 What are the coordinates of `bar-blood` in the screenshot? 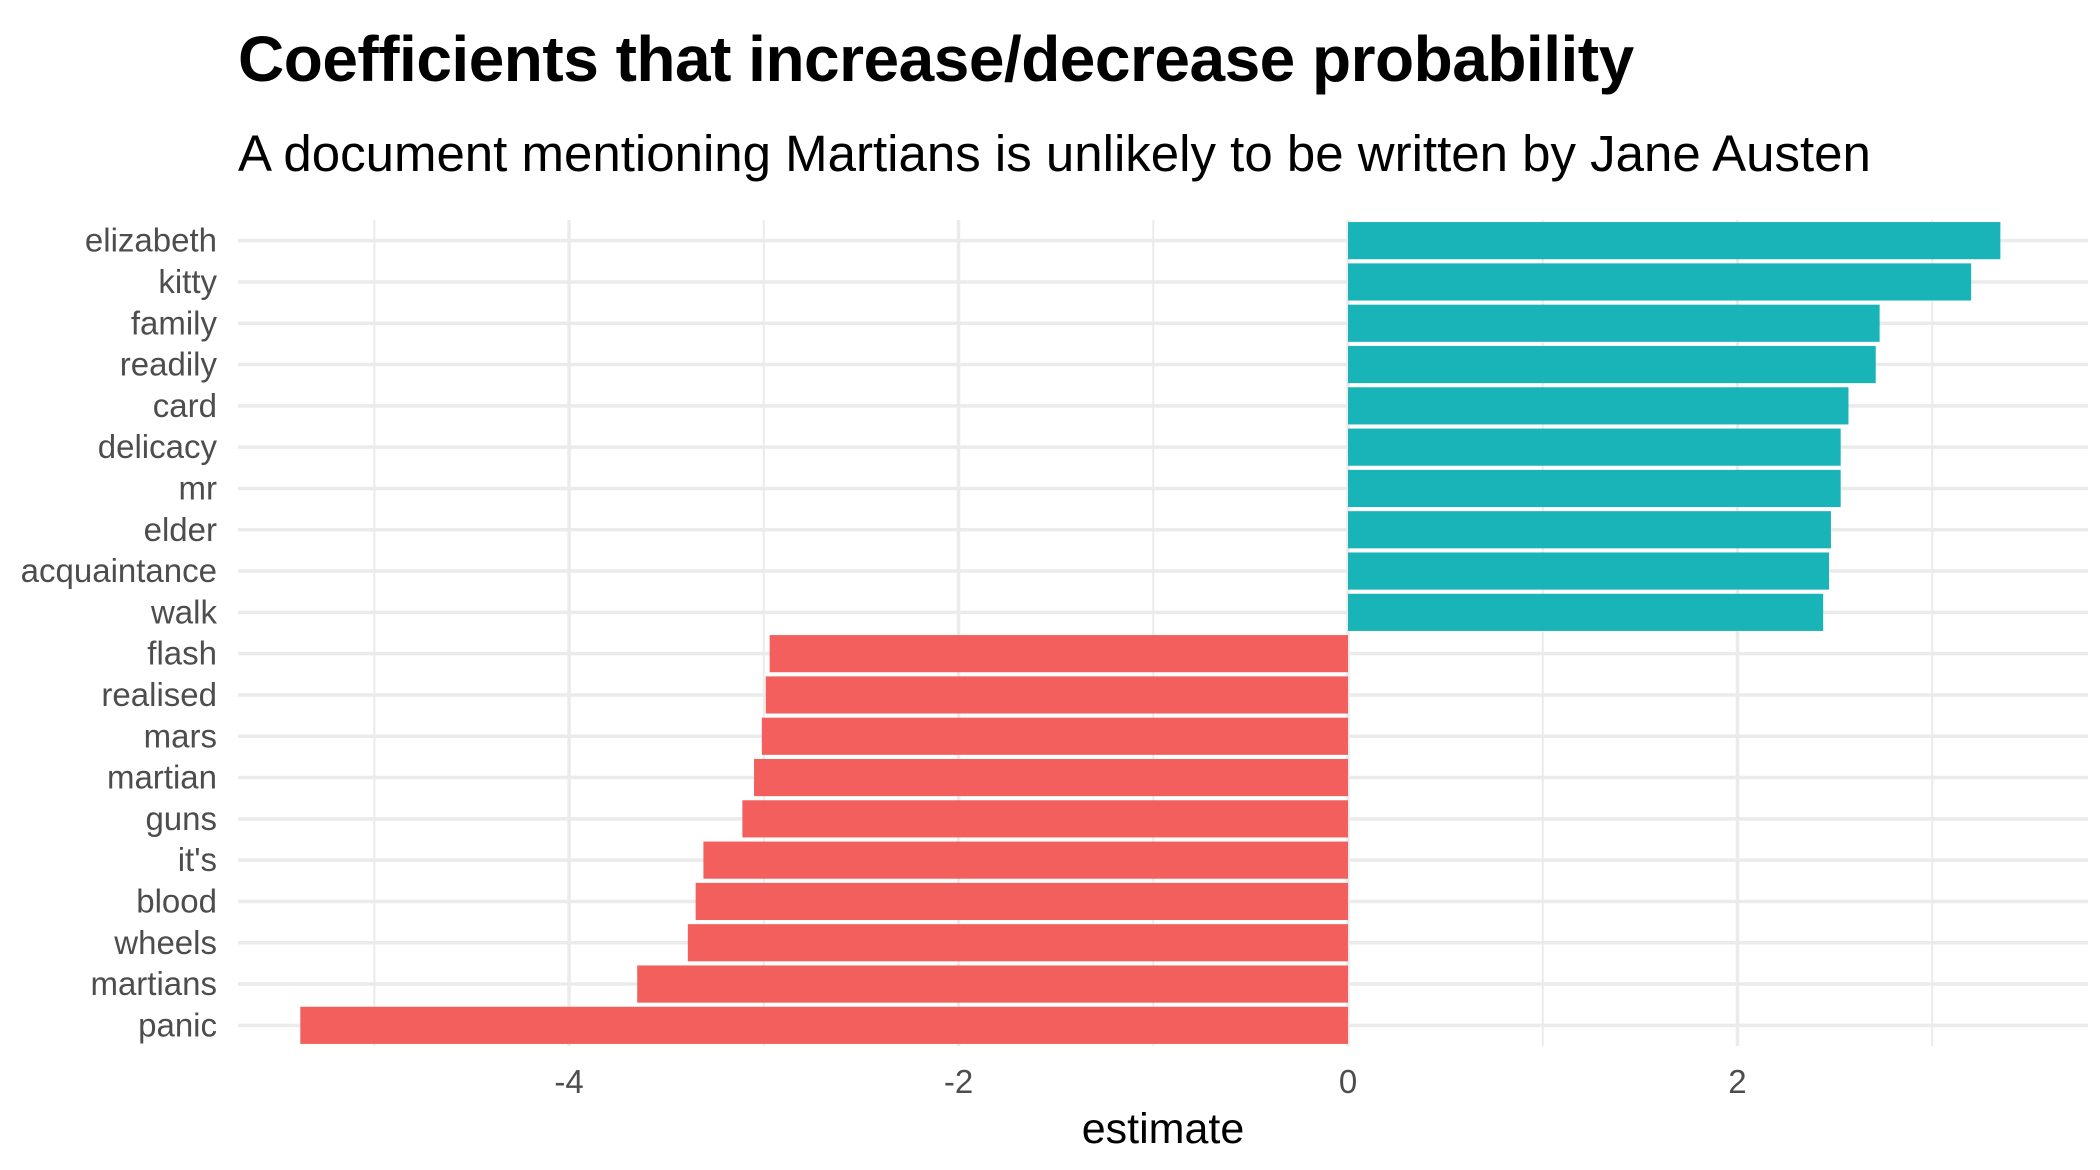 It's located at (1021, 901).